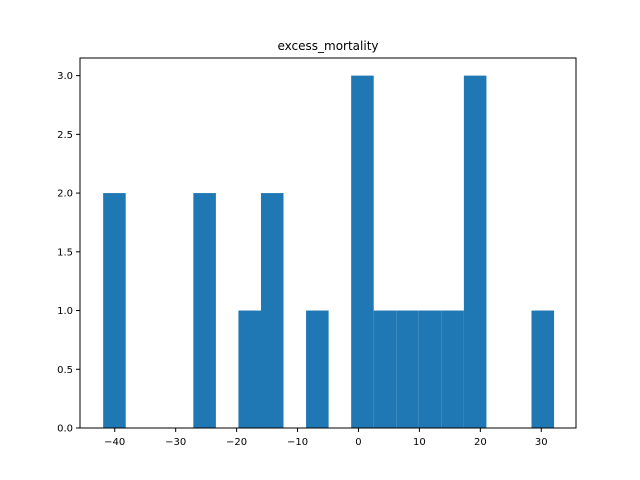 Image resolution: width=640 pixels, height=480 pixels. I want to click on y-tick-label-2: 1.0, so click(65, 311).